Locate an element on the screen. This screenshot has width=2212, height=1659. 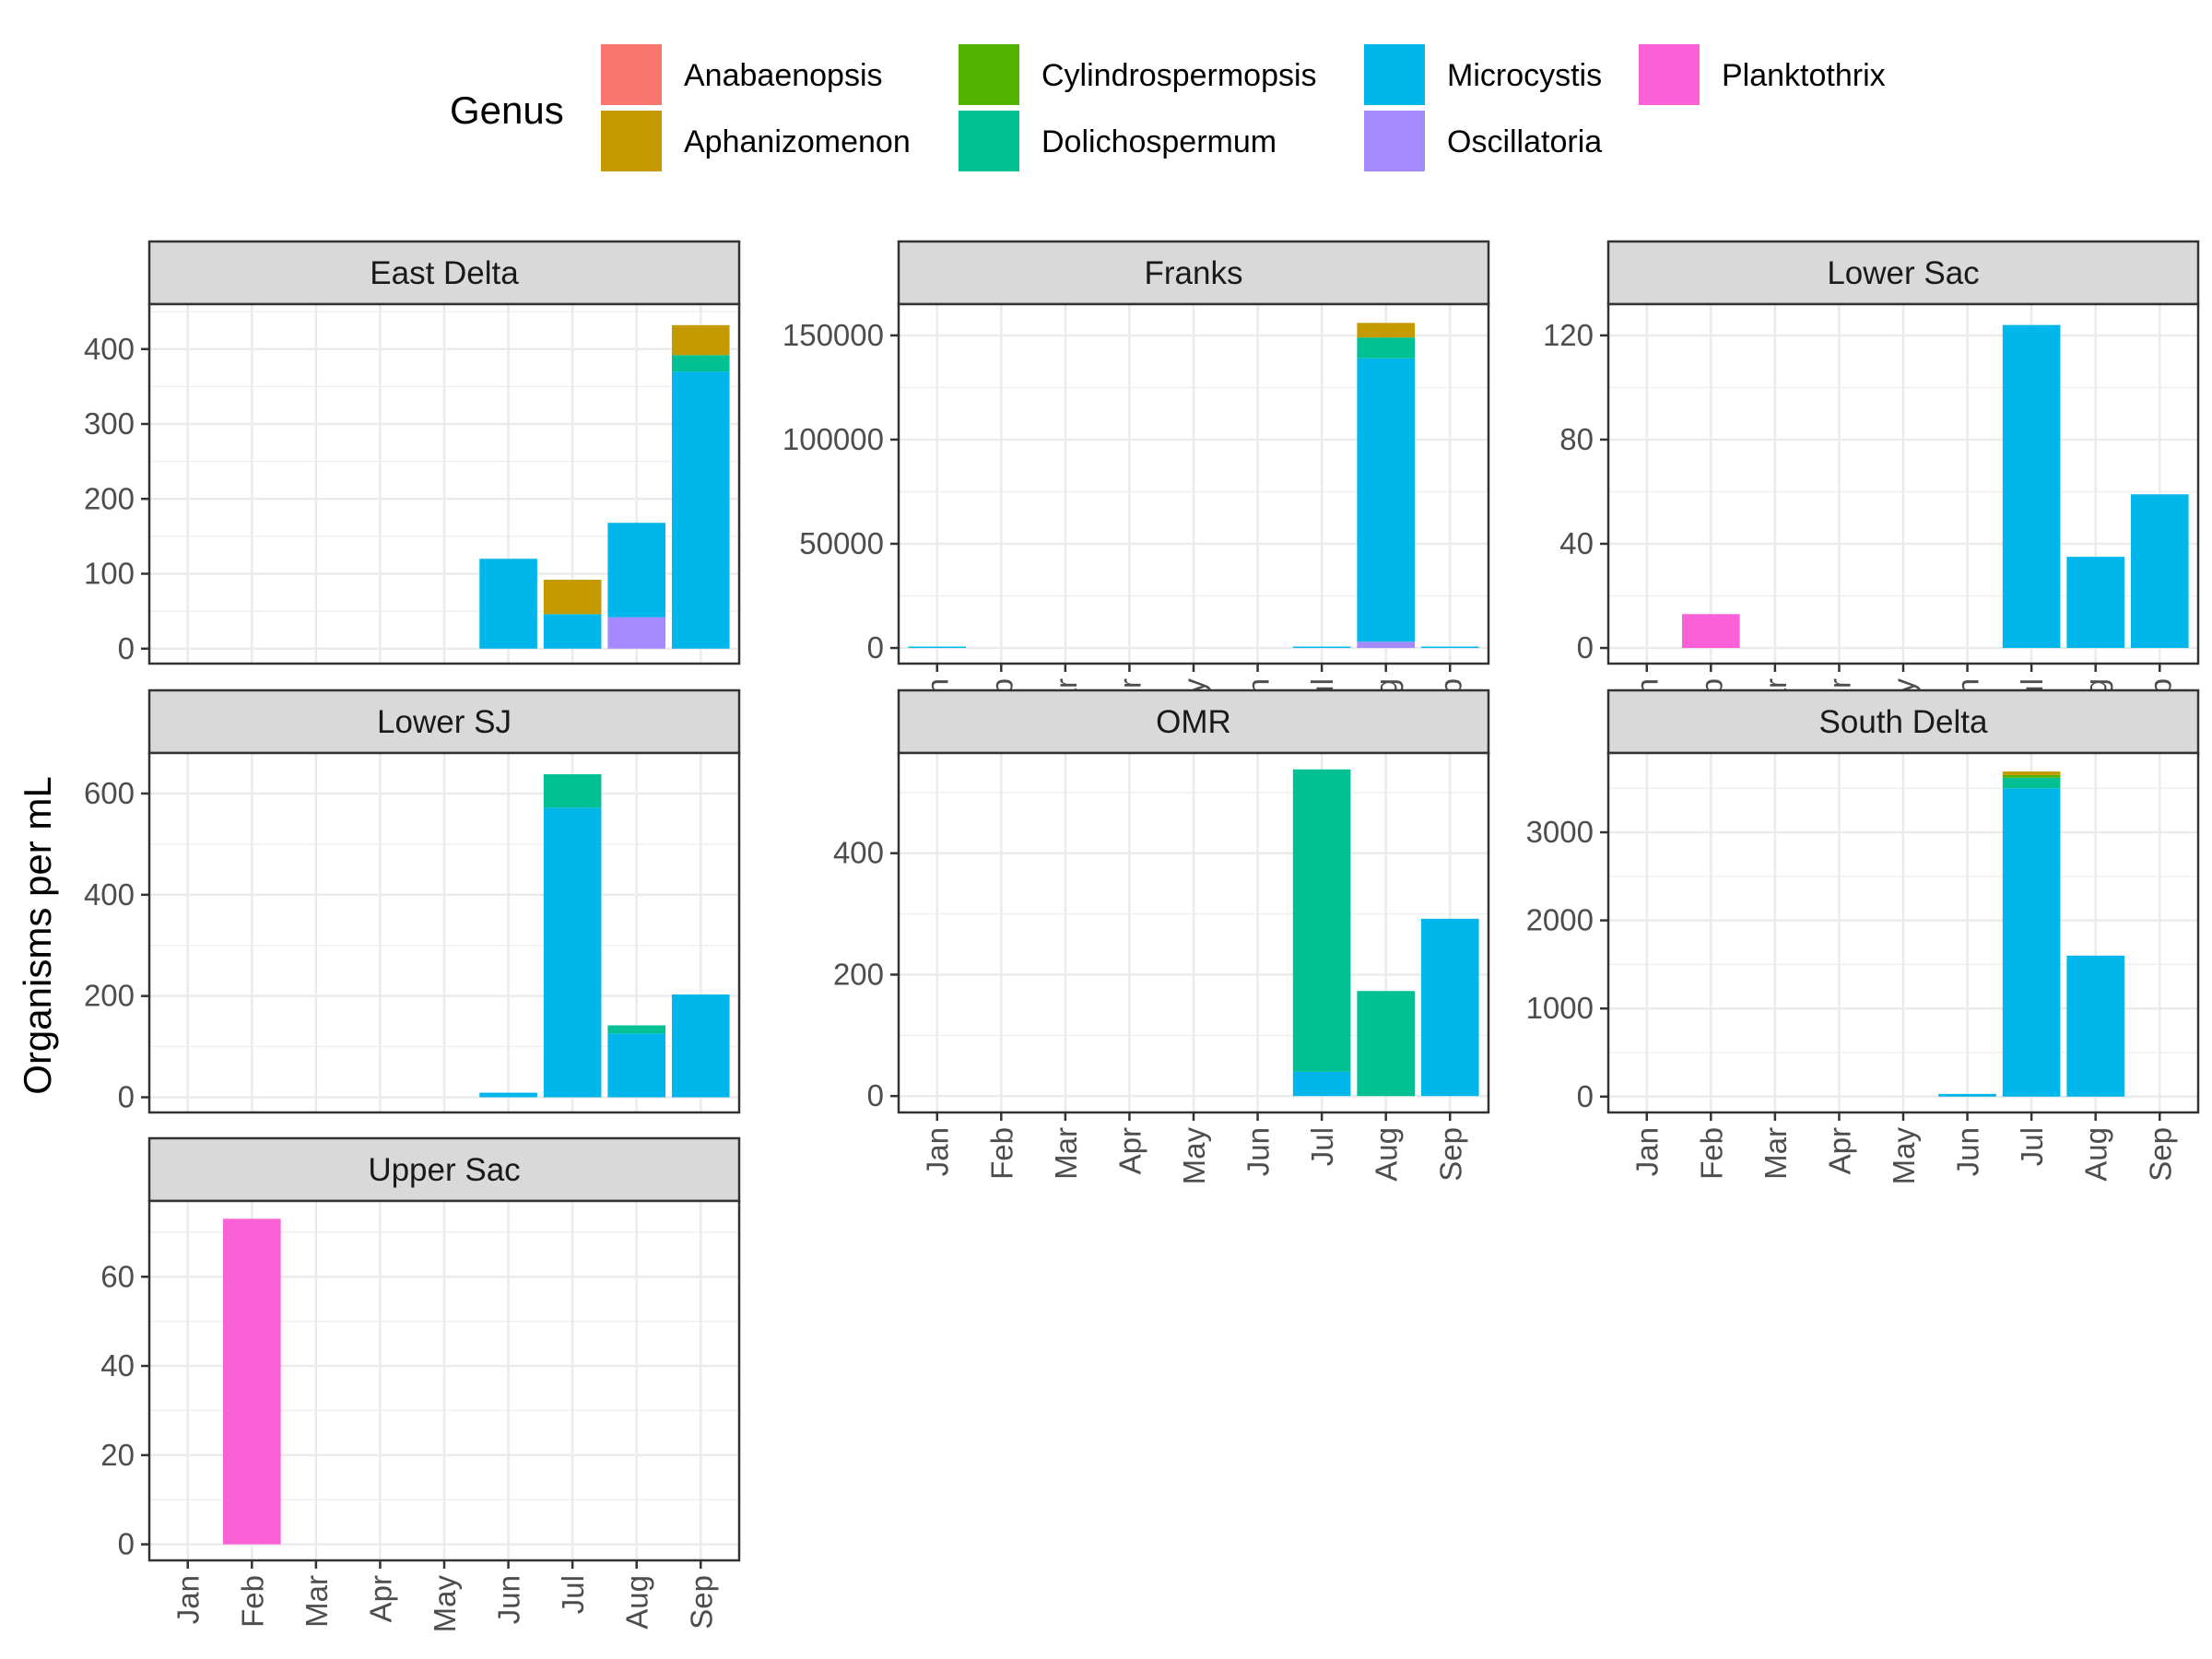
y-tick-label: 60 is located at coordinates (117, 1276).